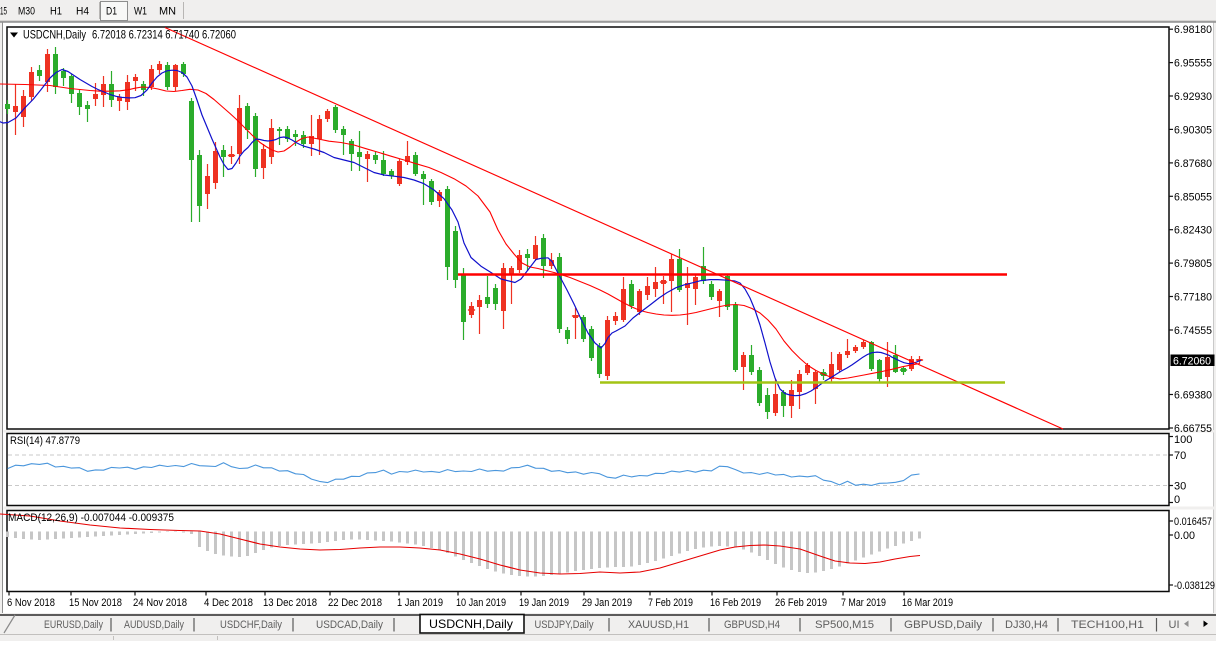 This screenshot has width=1216, height=646. I want to click on svg-text: 15 Nov 2018, so click(95, 603).